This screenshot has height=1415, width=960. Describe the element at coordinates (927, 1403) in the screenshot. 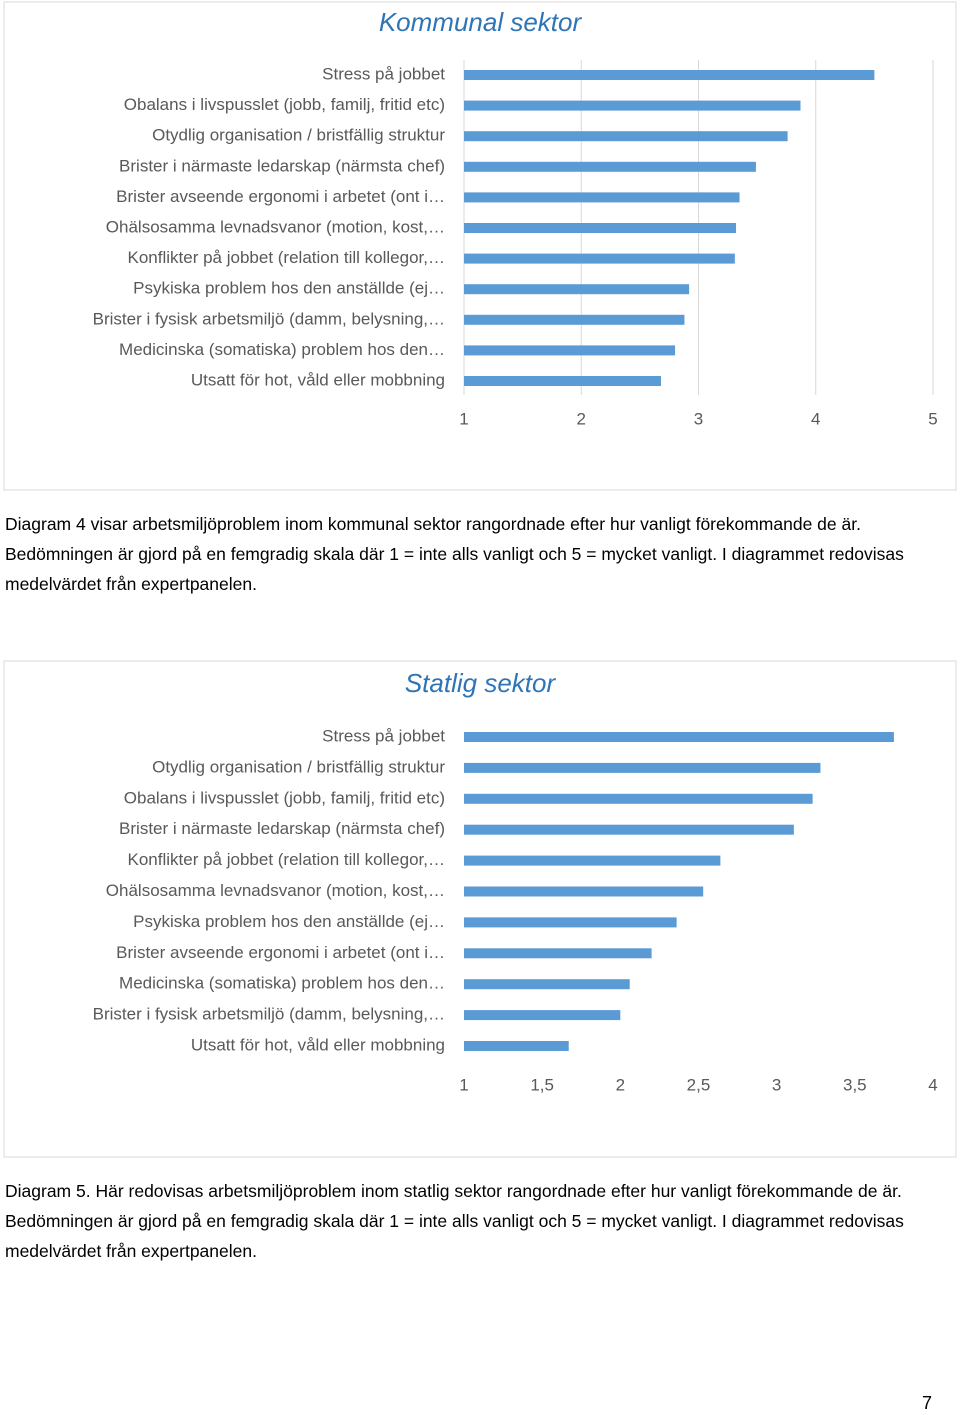

I see `page-number: 7` at that location.